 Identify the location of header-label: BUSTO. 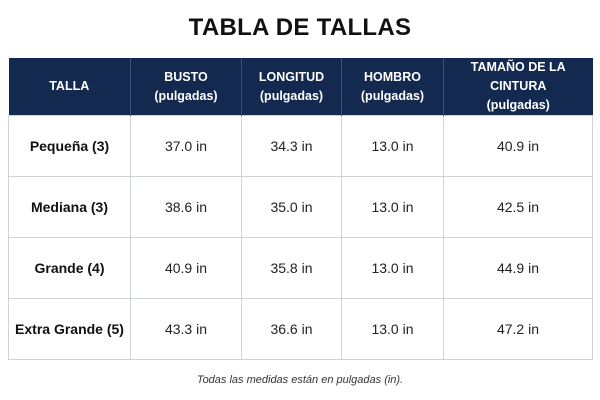
(186, 76).